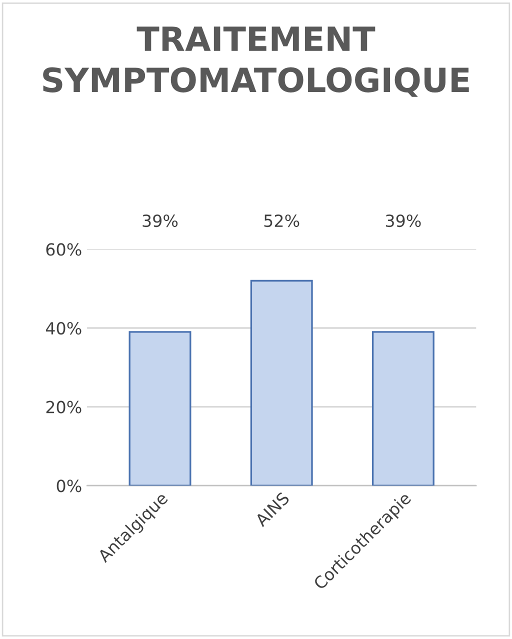 The height and width of the screenshot is (639, 512). I want to click on y-tick-label: 20%, so click(64, 407).